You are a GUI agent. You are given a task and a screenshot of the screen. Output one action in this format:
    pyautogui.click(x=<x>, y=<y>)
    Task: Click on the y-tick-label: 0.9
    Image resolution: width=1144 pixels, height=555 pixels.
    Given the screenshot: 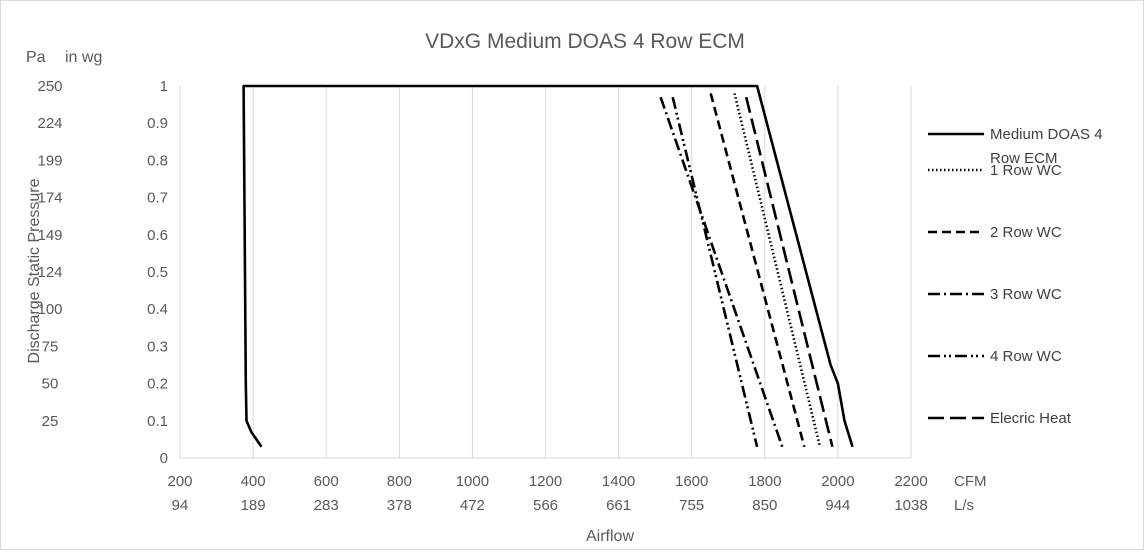 What is the action you would take?
    pyautogui.click(x=157, y=123)
    